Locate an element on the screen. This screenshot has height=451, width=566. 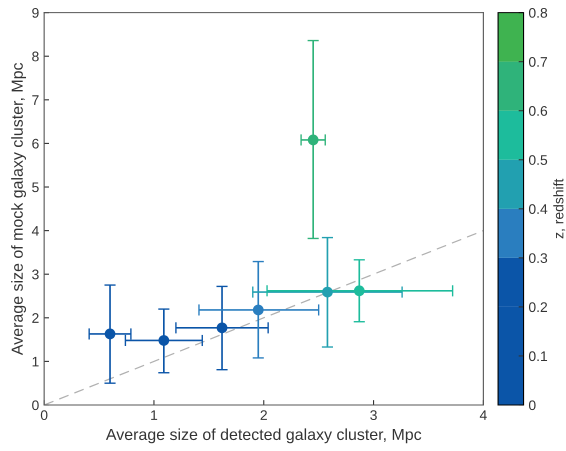
color-bar-label: 0.5 is located at coordinates (538, 160).